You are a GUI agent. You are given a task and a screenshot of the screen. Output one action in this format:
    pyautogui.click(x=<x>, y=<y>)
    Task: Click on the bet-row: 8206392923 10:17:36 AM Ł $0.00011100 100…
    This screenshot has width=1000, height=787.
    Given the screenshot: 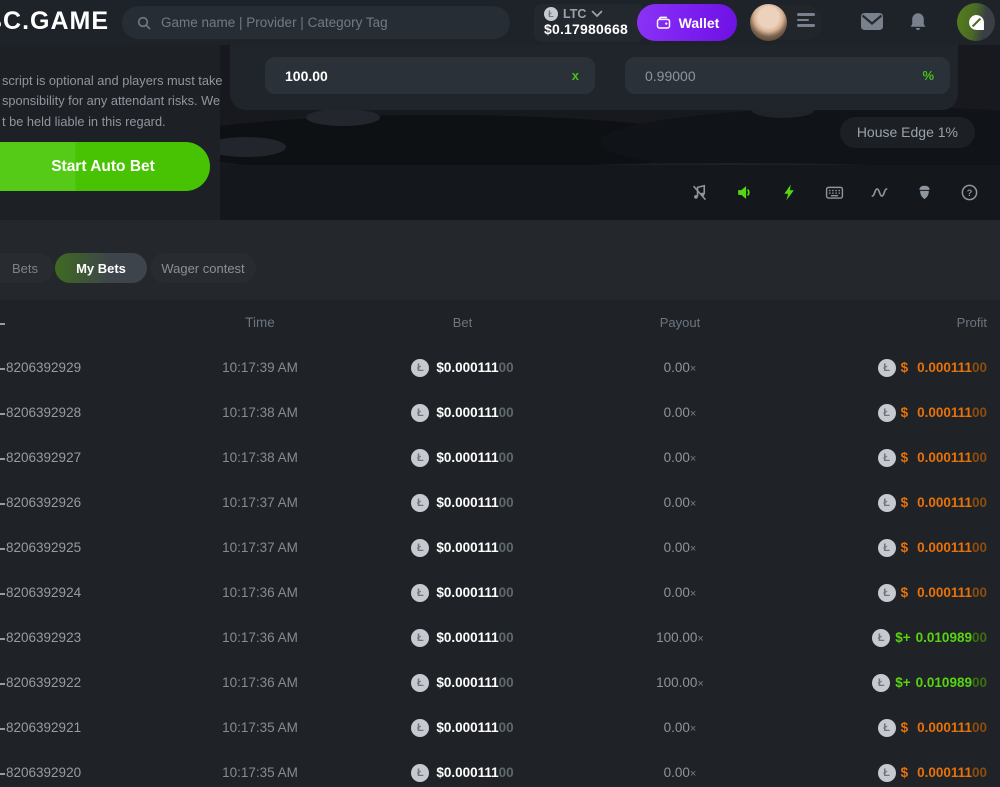 What is the action you would take?
    pyautogui.click(x=500, y=637)
    